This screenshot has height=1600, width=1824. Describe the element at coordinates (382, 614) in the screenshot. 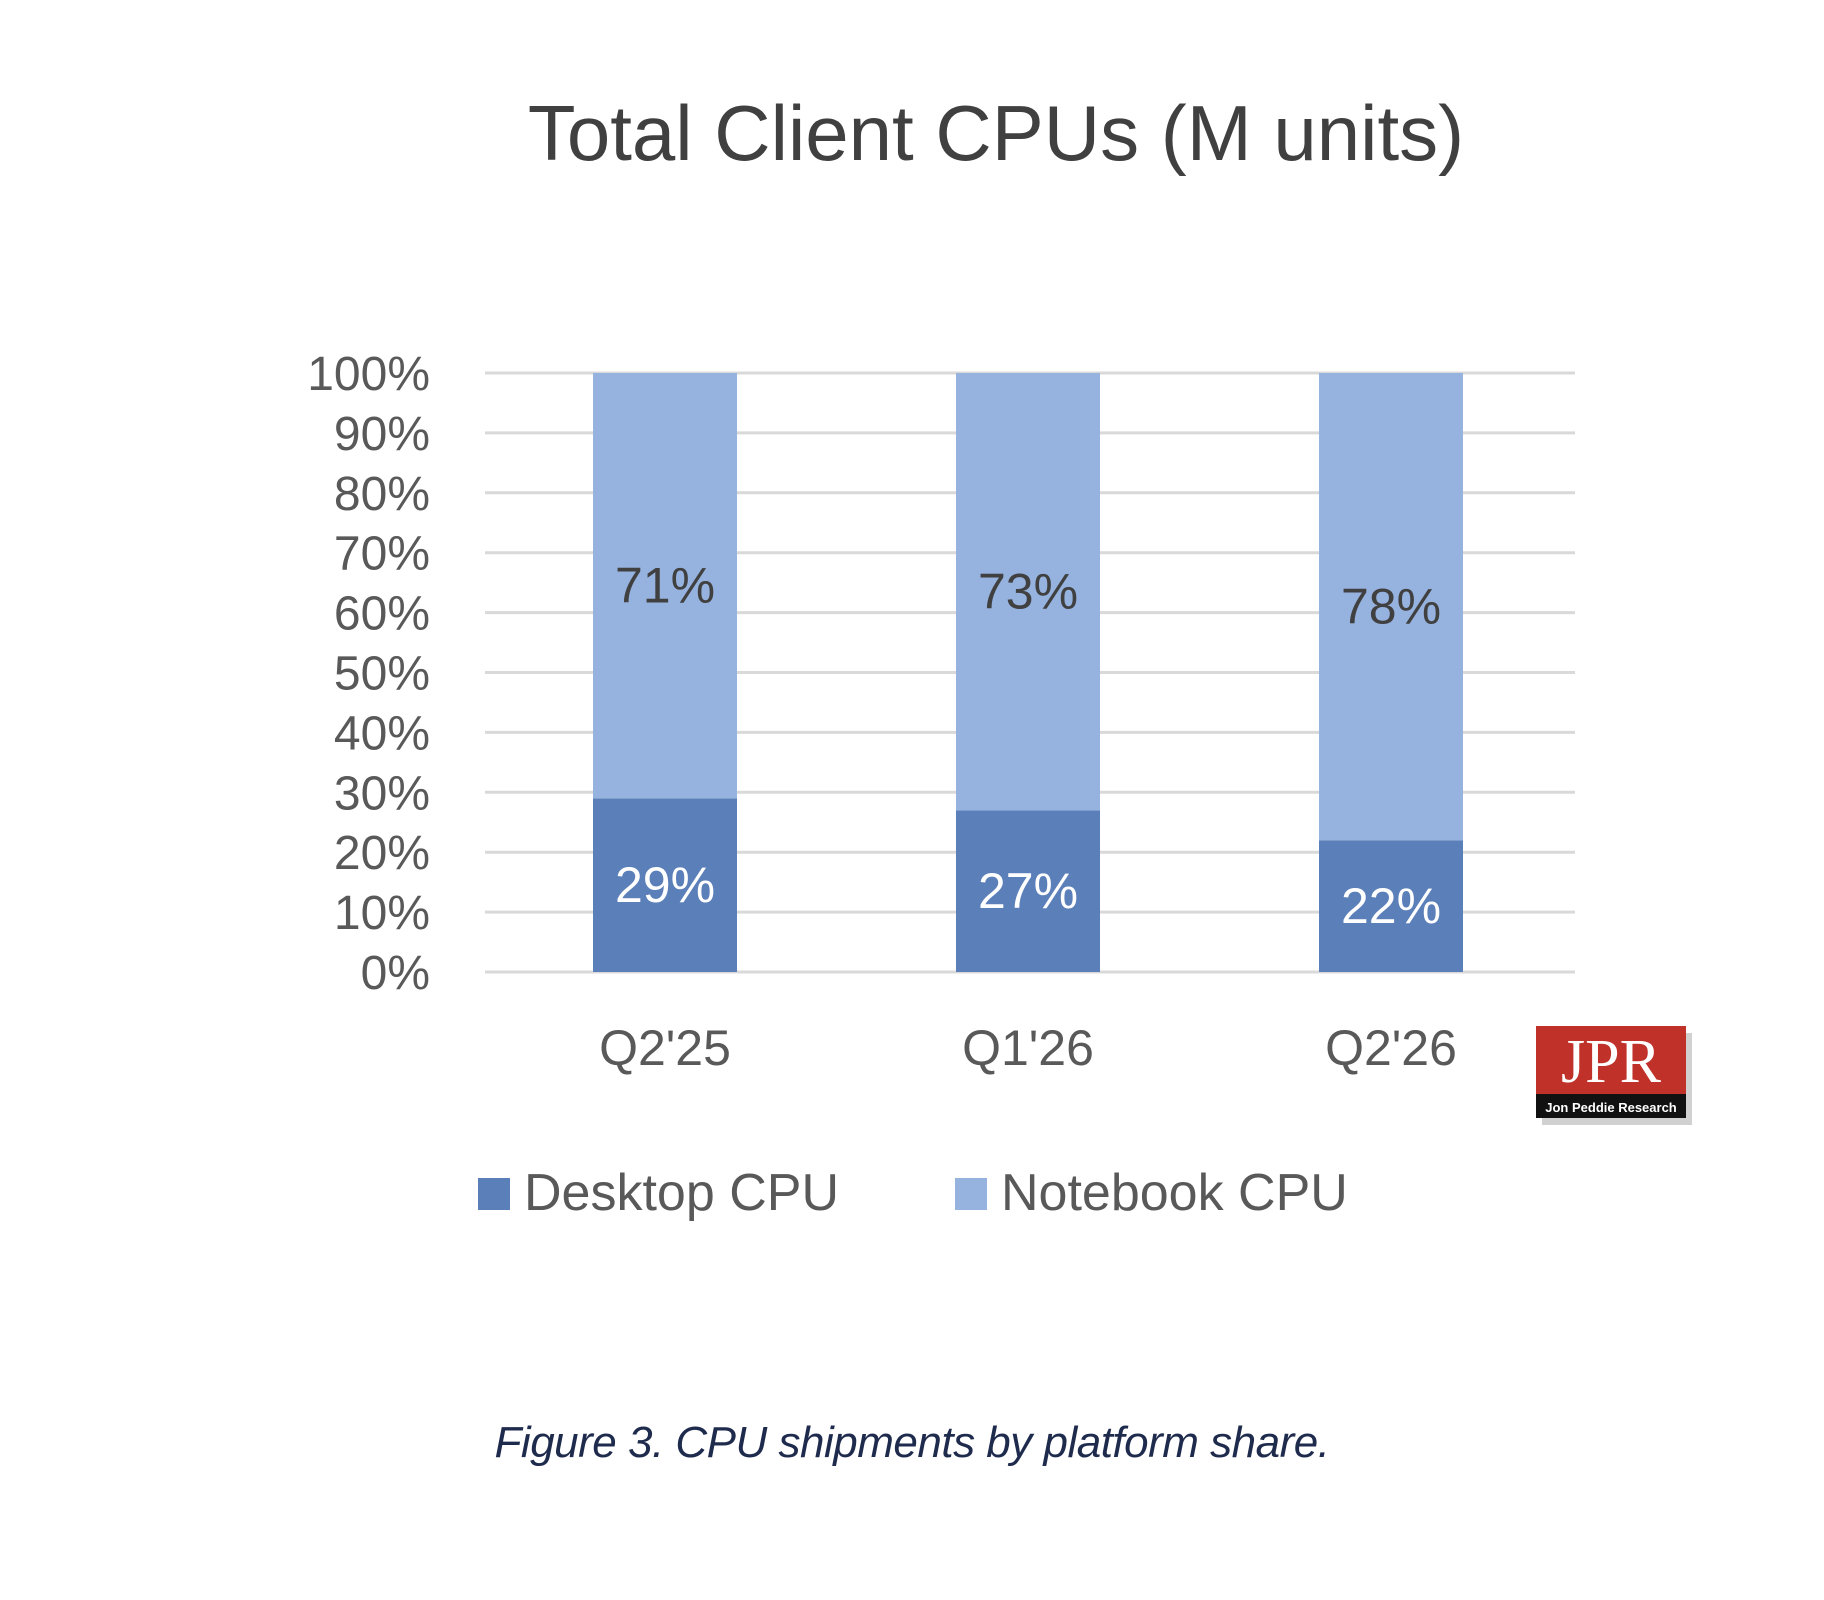

I see `y-tick-label: 60%` at that location.